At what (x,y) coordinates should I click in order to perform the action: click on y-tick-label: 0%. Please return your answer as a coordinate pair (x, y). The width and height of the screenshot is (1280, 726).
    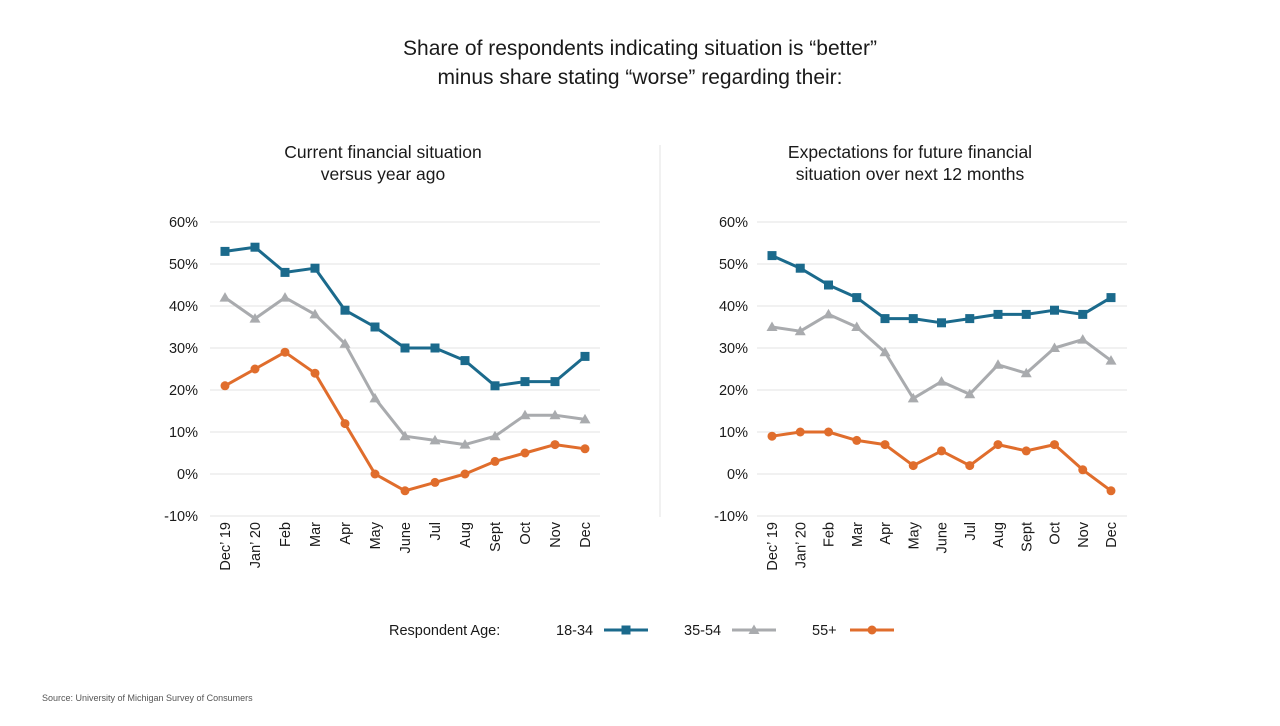
    Looking at the image, I should click on (737, 475).